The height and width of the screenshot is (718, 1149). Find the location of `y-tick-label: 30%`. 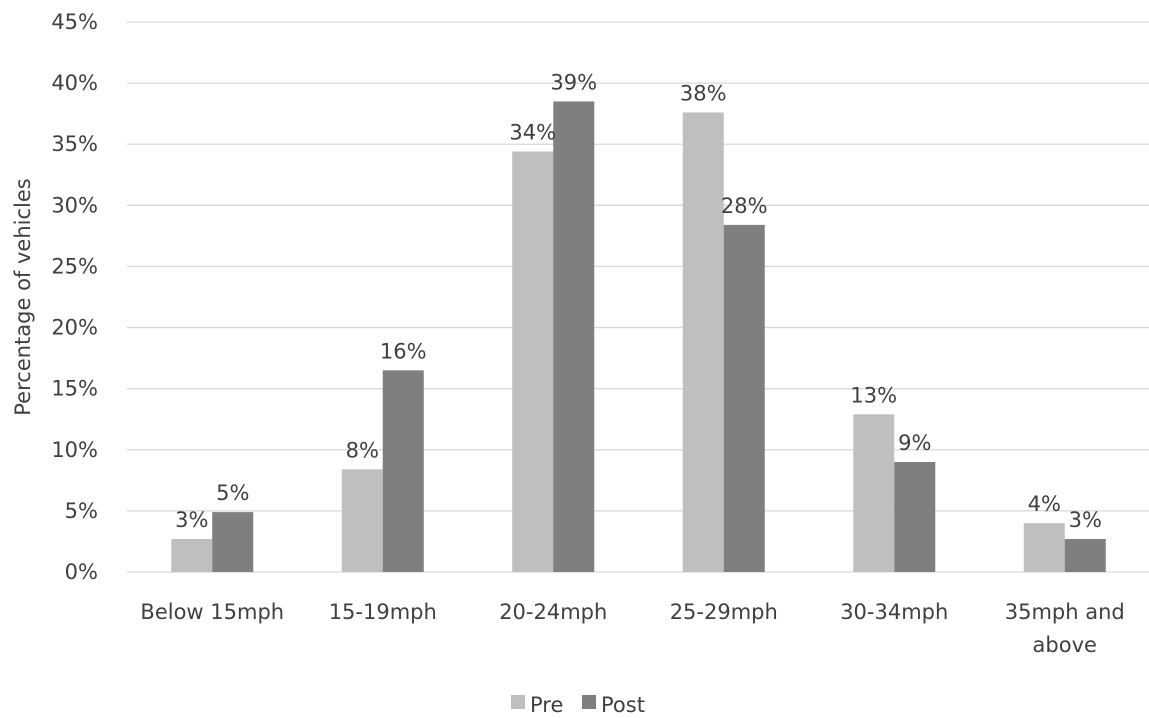

y-tick-label: 30% is located at coordinates (74, 205).